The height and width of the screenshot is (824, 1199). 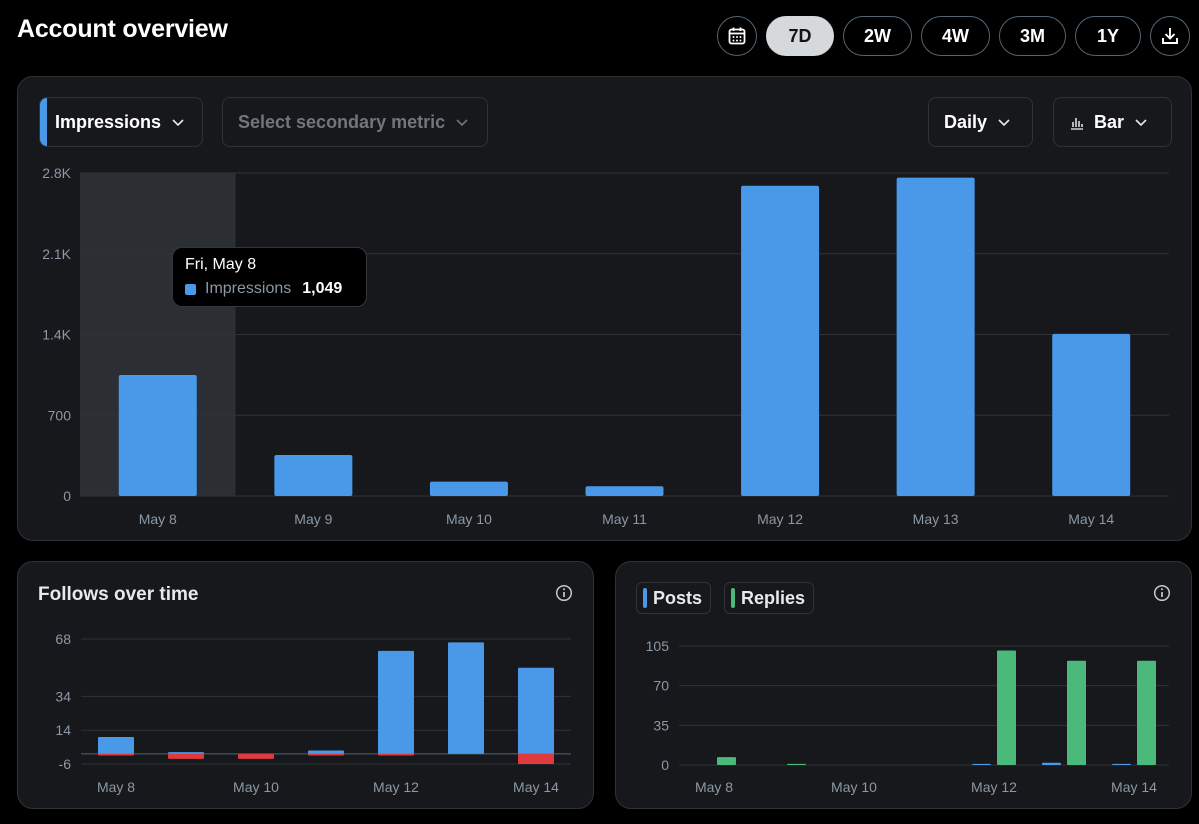 What do you see at coordinates (877, 36) in the screenshot?
I see `range-2w-button: 2W` at bounding box center [877, 36].